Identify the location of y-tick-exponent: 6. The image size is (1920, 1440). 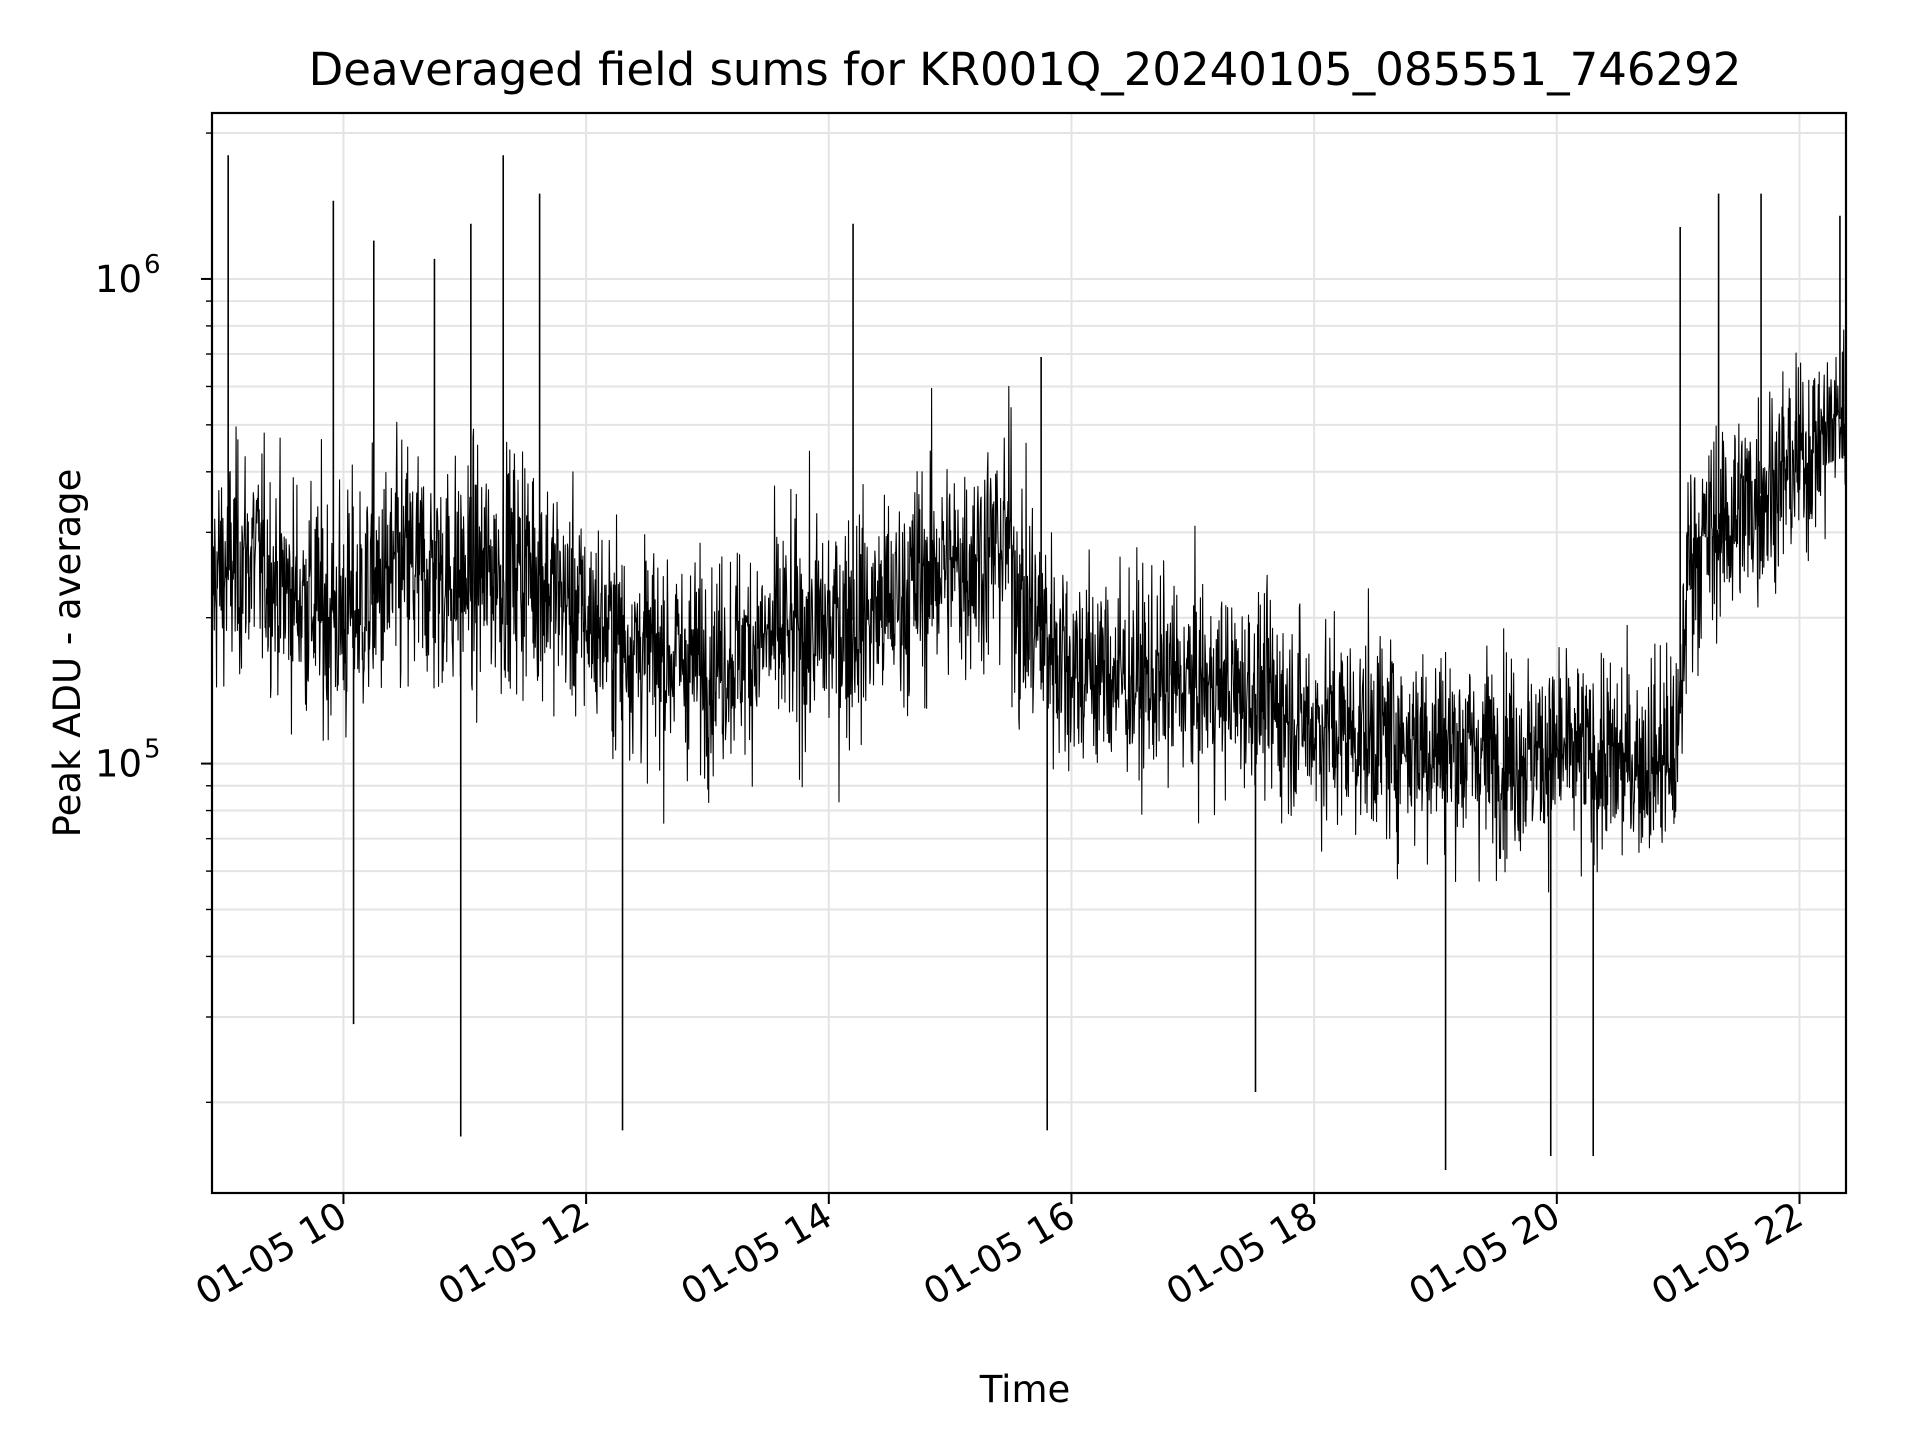
(152, 265).